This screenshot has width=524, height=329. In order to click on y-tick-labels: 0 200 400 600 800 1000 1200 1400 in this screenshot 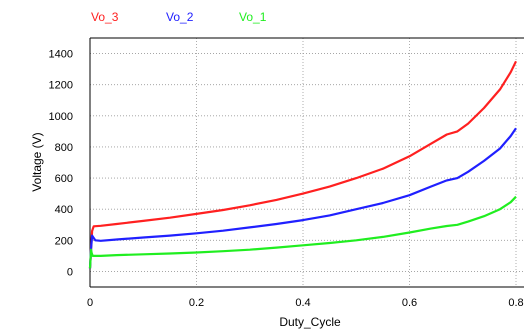, I will do `click(61, 164)`.